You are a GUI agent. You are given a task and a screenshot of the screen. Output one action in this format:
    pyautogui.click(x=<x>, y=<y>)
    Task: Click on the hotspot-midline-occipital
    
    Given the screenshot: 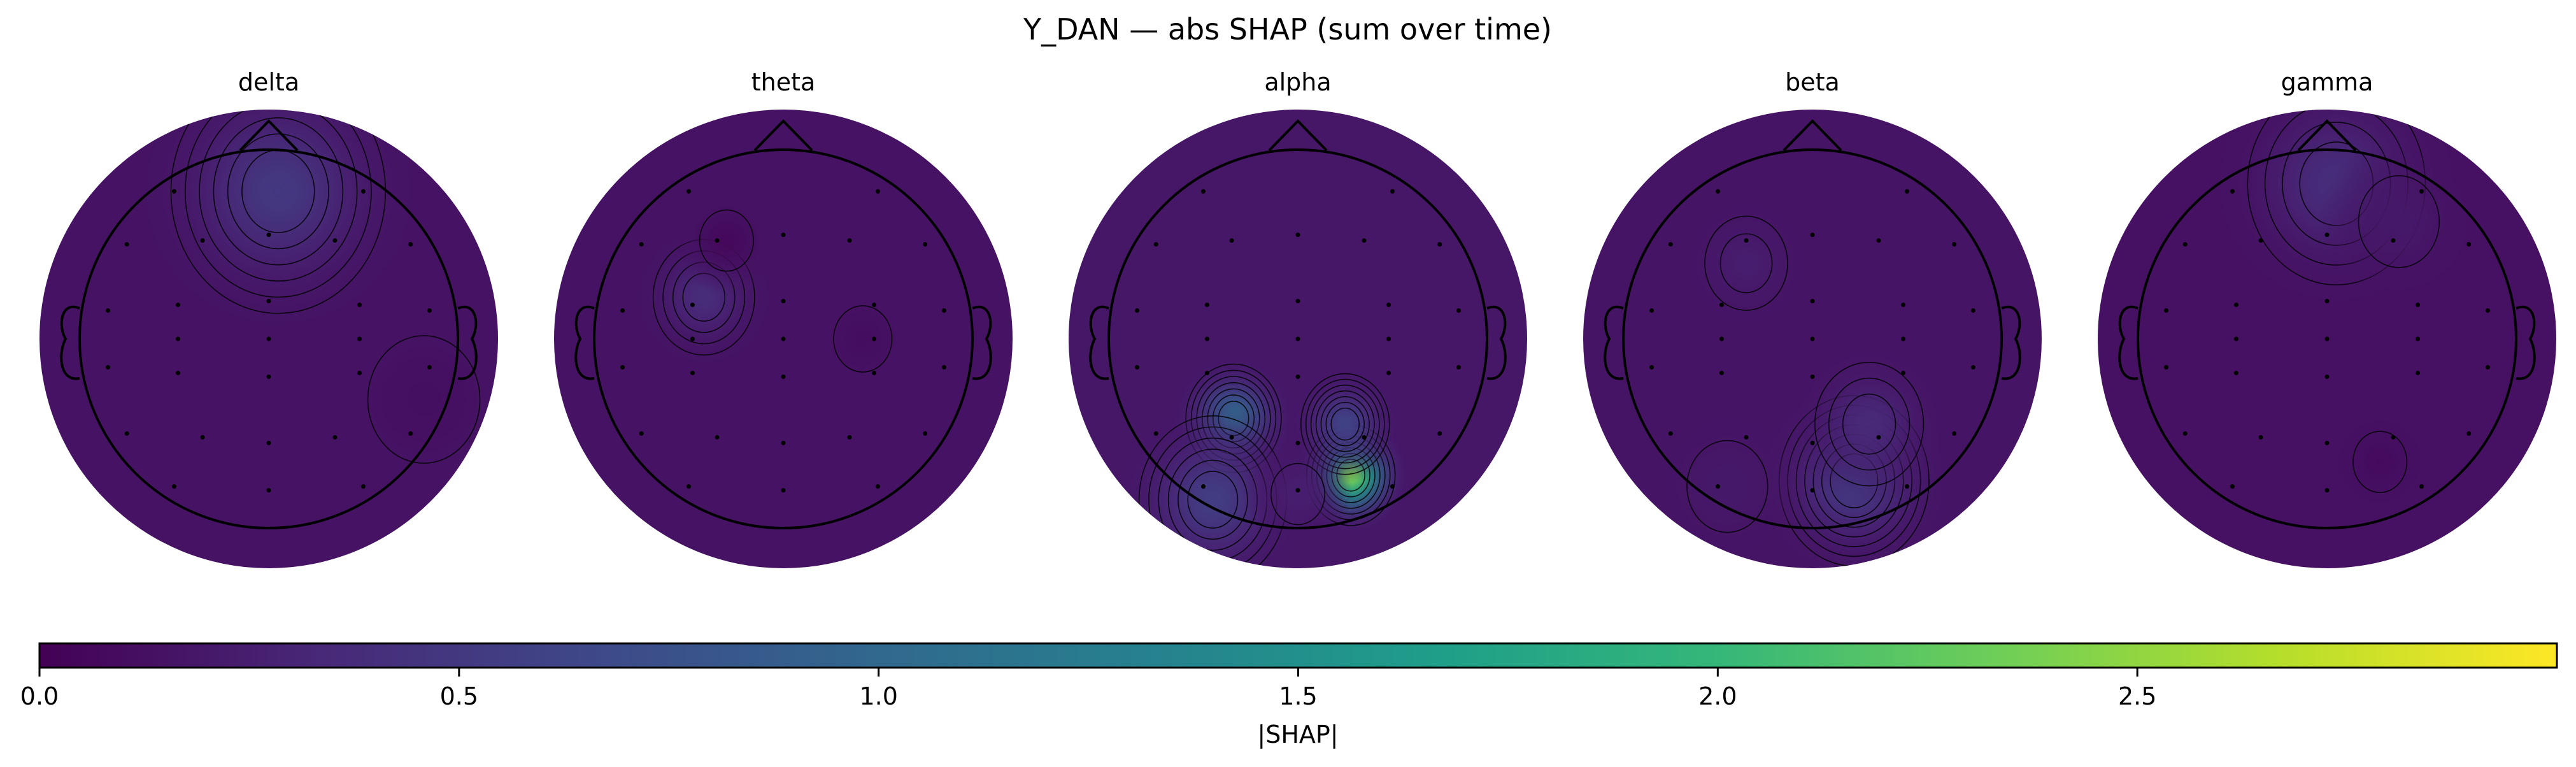 What is the action you would take?
    pyautogui.click(x=1298, y=494)
    